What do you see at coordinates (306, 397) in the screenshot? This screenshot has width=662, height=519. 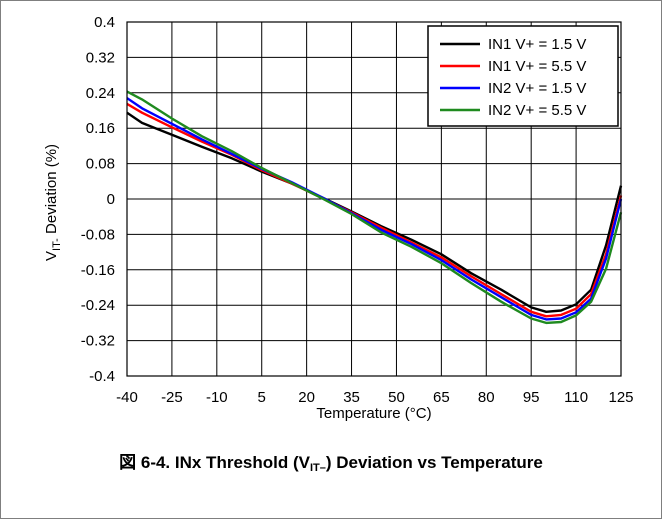 I see `x-tick-label: 20` at bounding box center [306, 397].